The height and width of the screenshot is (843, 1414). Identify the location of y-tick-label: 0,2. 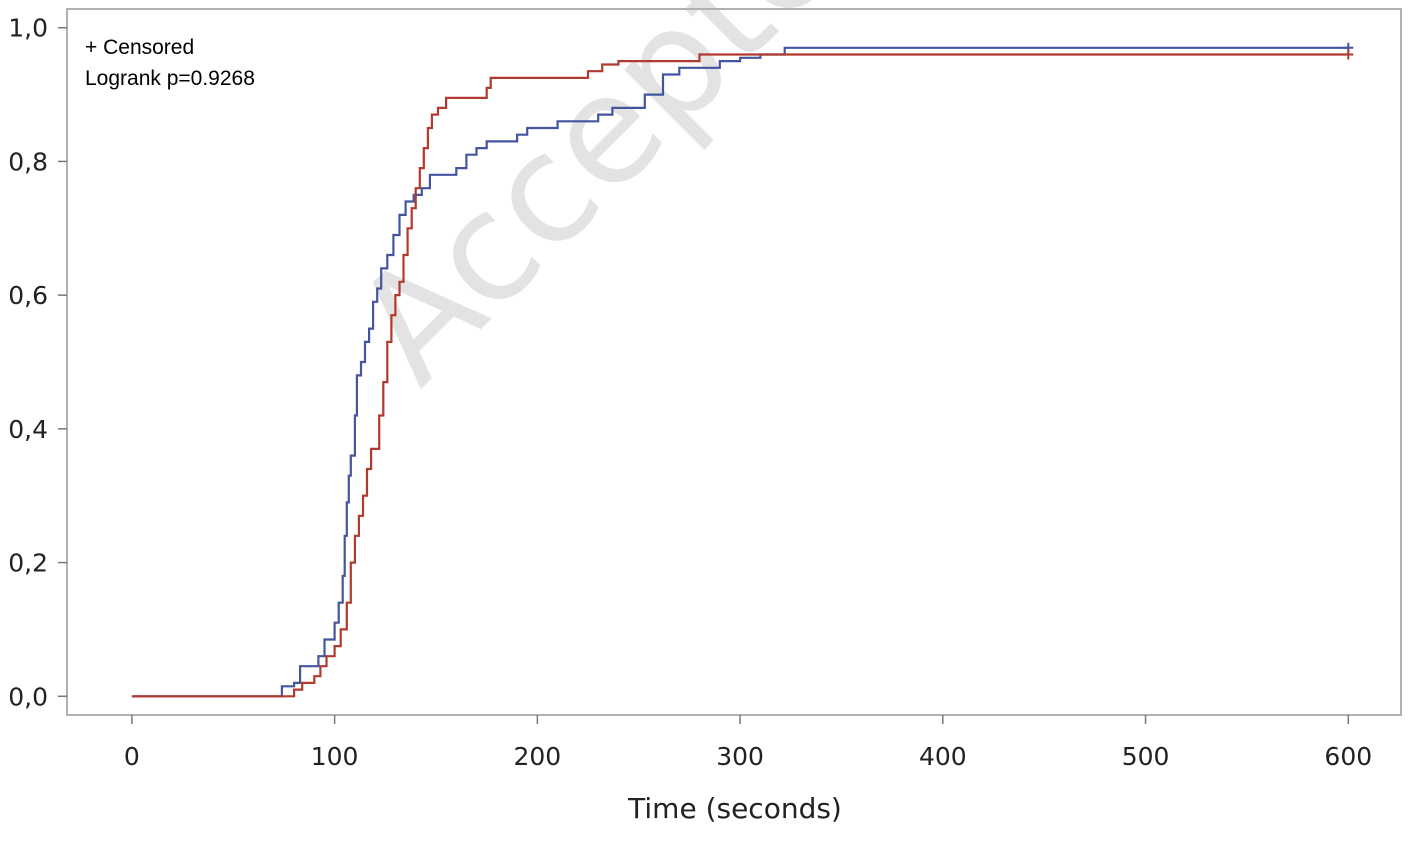
(28, 563).